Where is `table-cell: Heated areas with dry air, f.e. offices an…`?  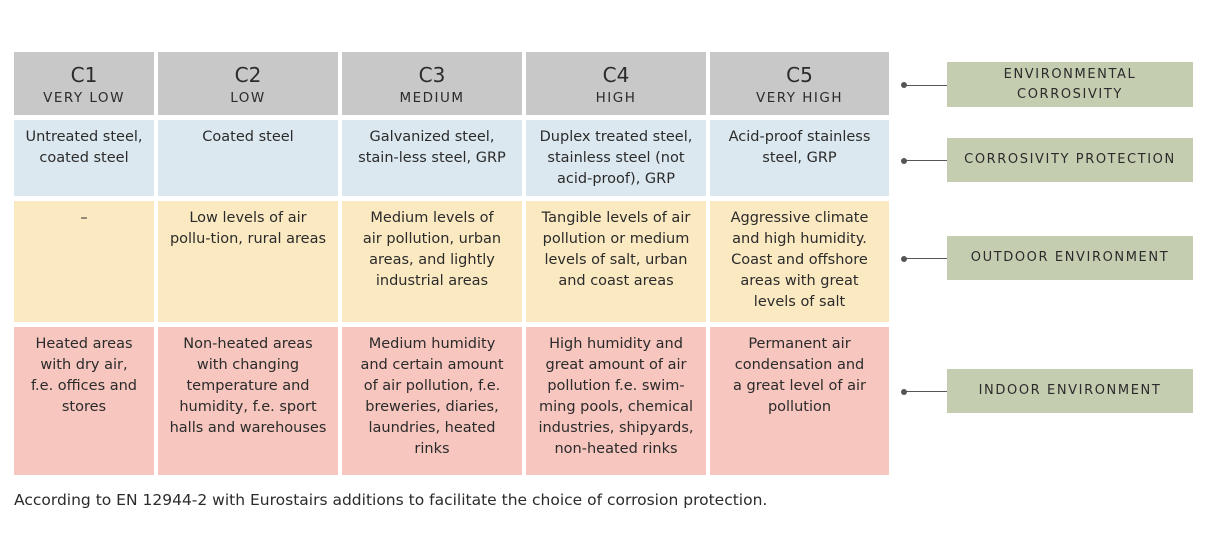 table-cell: Heated areas with dry air, f.e. offices an… is located at coordinates (84, 401).